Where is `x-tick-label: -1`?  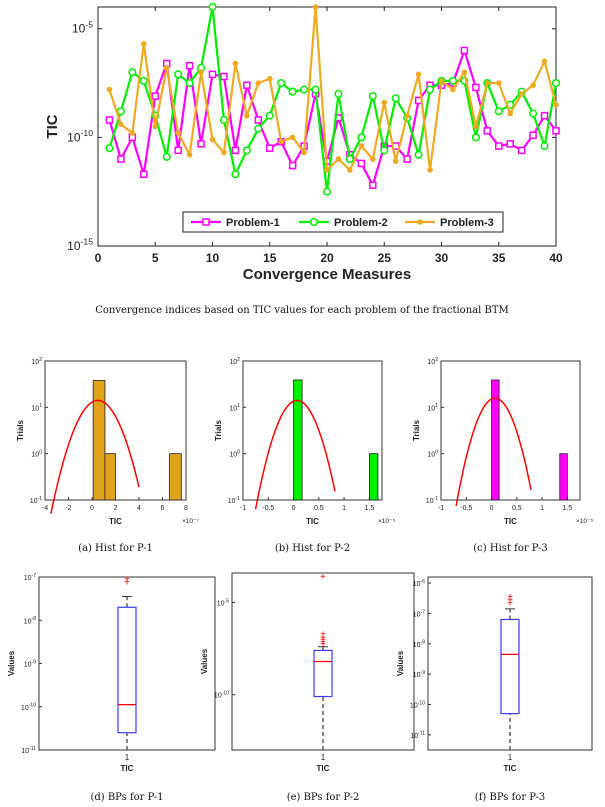 x-tick-label: -1 is located at coordinates (441, 508).